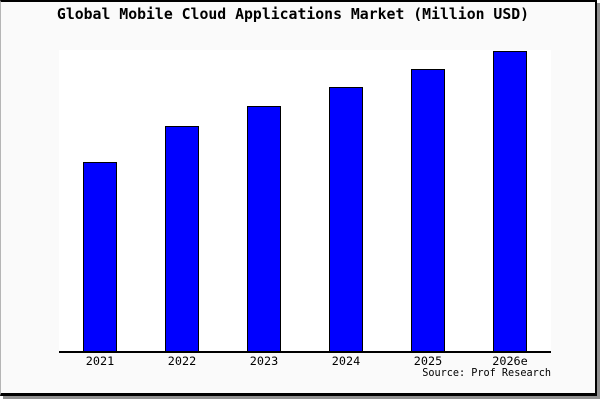  I want to click on bar-2024, so click(346, 218).